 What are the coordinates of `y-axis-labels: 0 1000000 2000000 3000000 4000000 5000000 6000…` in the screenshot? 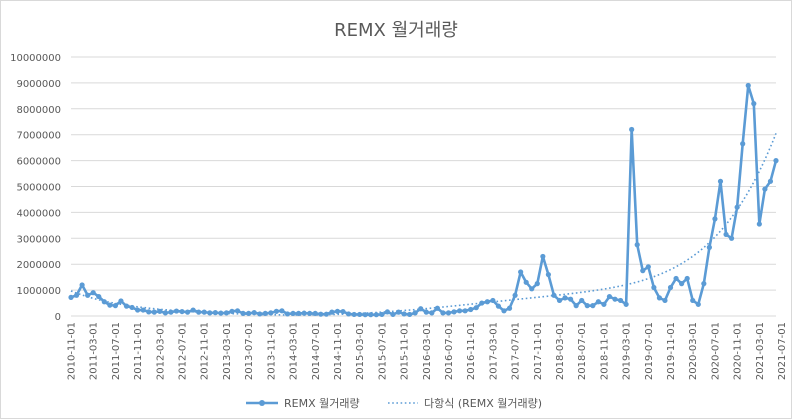 It's located at (35, 188).